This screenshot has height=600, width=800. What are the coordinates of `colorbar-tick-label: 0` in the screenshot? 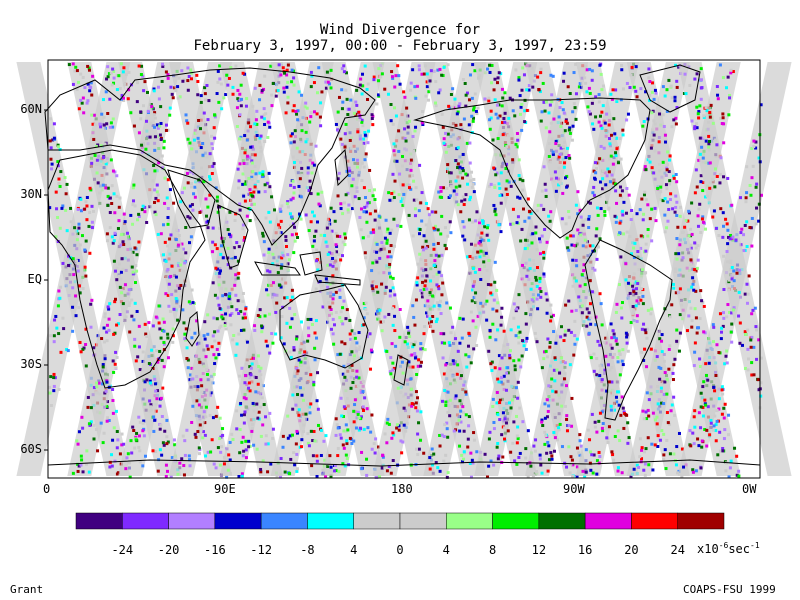 It's located at (400, 550).